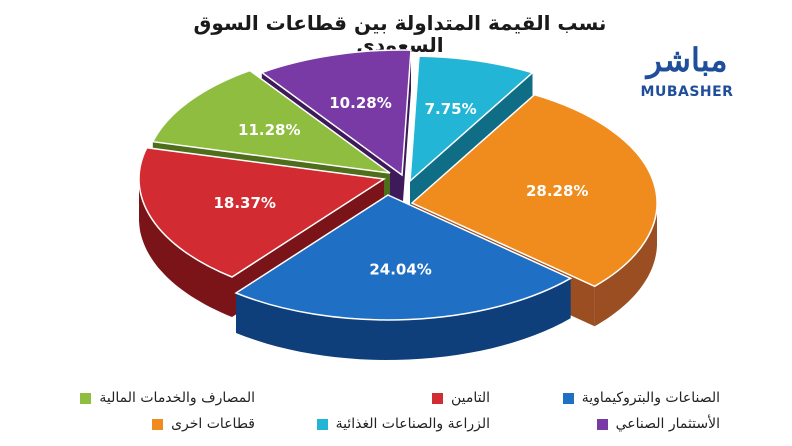  Describe the element at coordinates (412, 424) in the screenshot. I see `legend-label: الزراعة والصناعات الغذائية` at that location.